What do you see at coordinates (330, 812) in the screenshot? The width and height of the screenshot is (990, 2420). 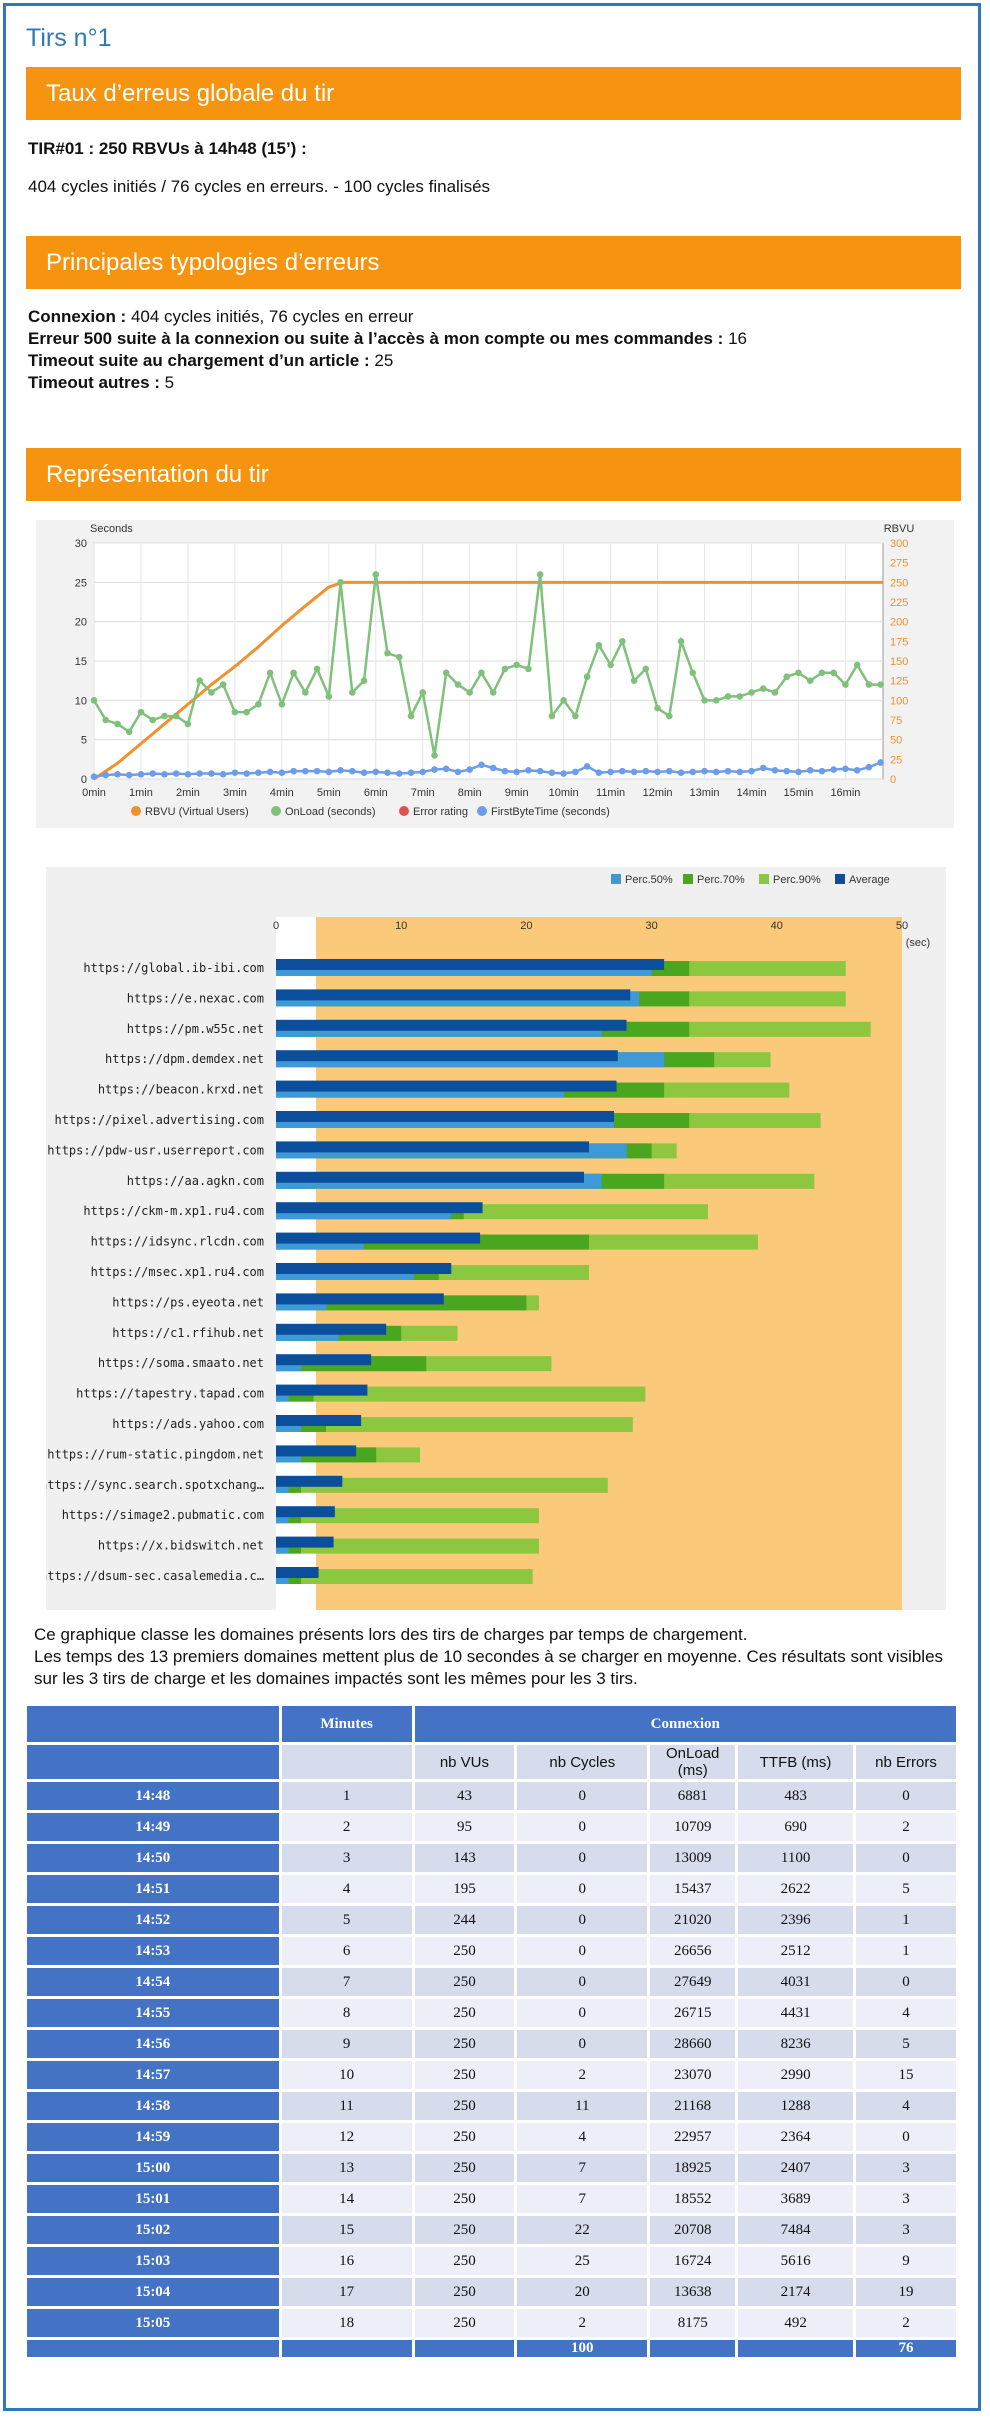 I see `legend-label: OnLoad (seconds)` at bounding box center [330, 812].